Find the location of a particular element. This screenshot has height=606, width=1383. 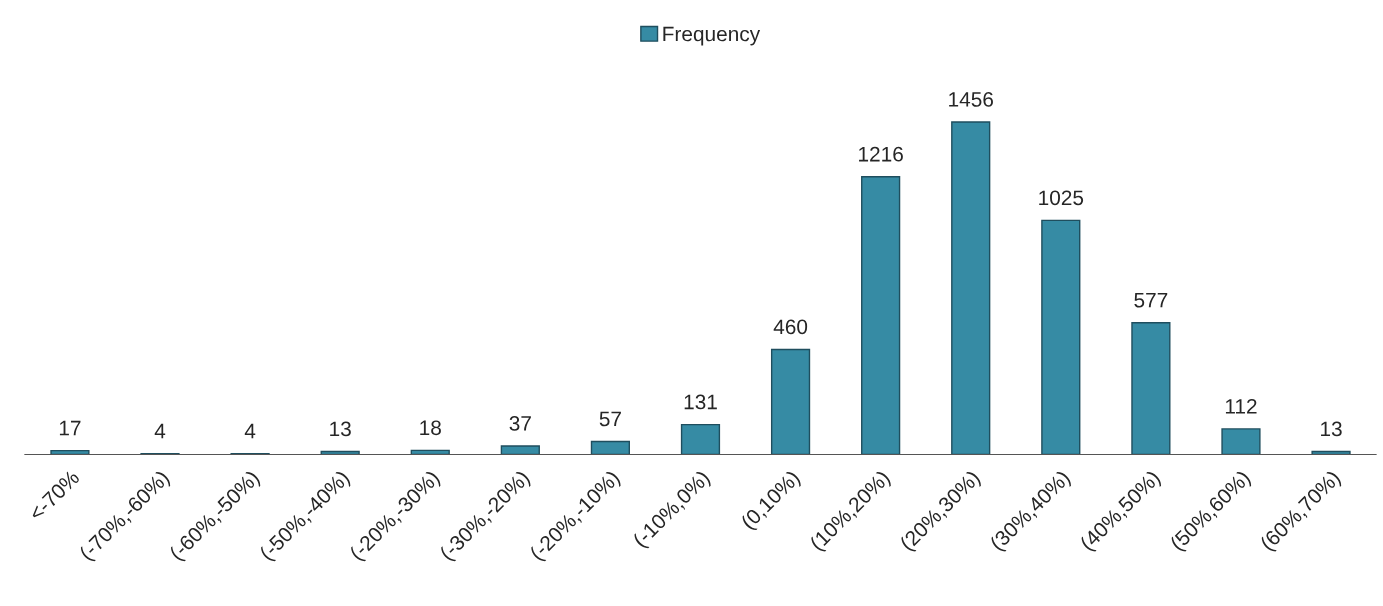

data-label: 131 is located at coordinates (700, 402).